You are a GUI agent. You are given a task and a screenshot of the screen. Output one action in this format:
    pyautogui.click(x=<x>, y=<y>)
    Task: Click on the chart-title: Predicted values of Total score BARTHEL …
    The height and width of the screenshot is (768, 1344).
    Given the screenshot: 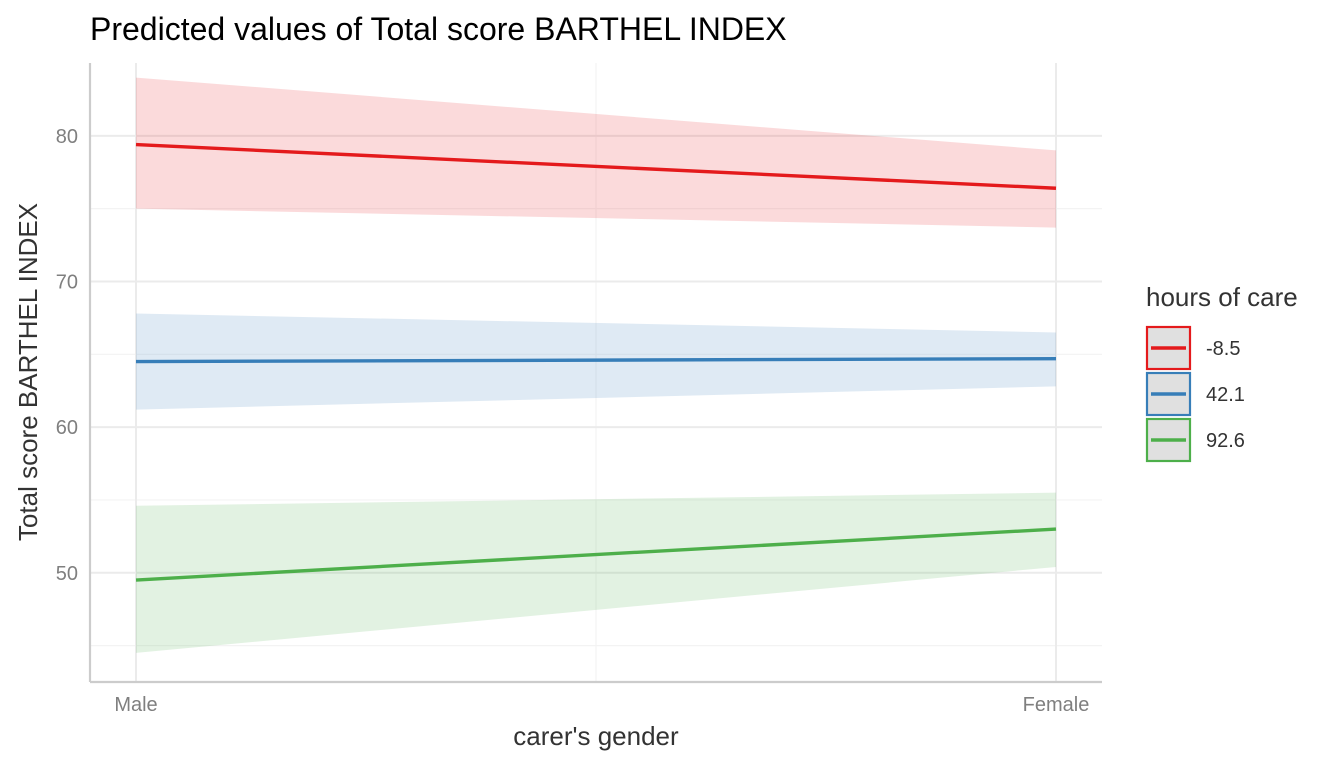 What is the action you would take?
    pyautogui.click(x=438, y=29)
    